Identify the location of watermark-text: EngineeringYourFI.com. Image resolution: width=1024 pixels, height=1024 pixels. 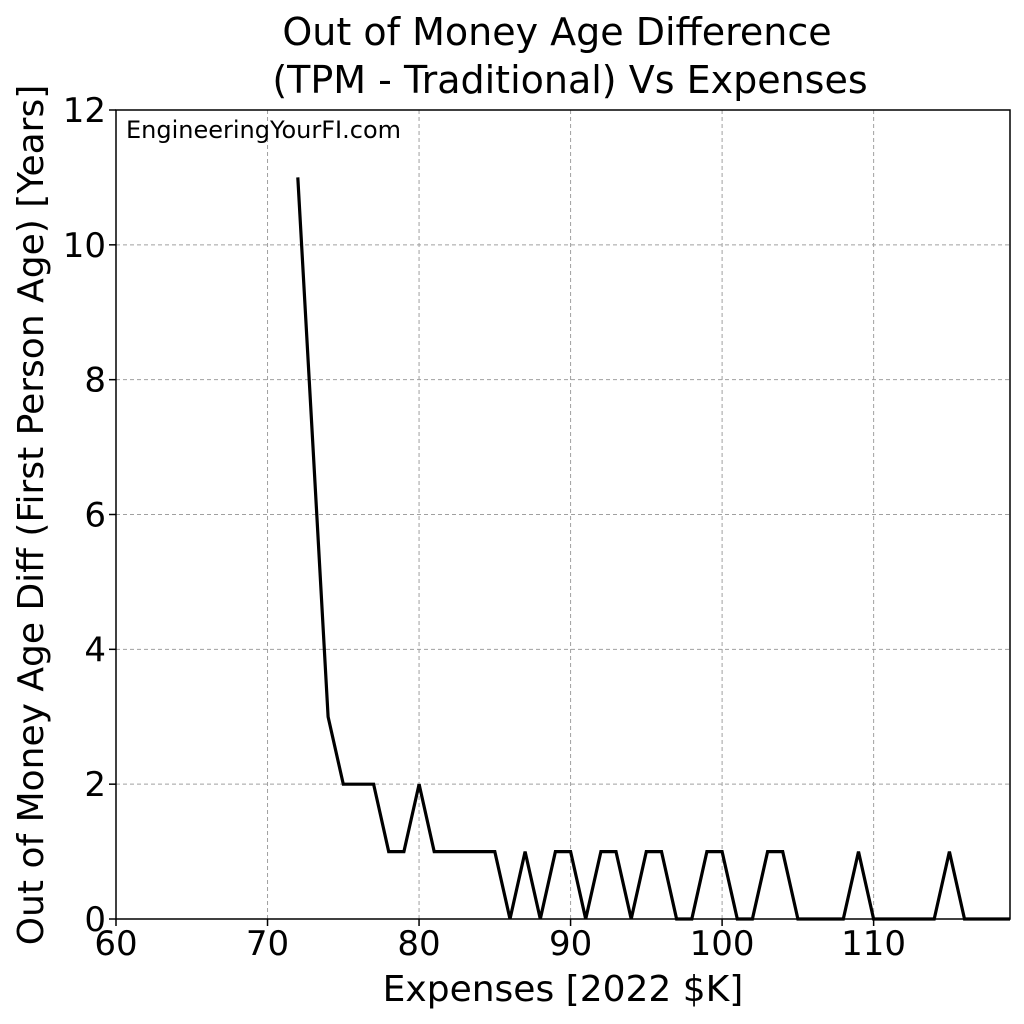
(263, 130).